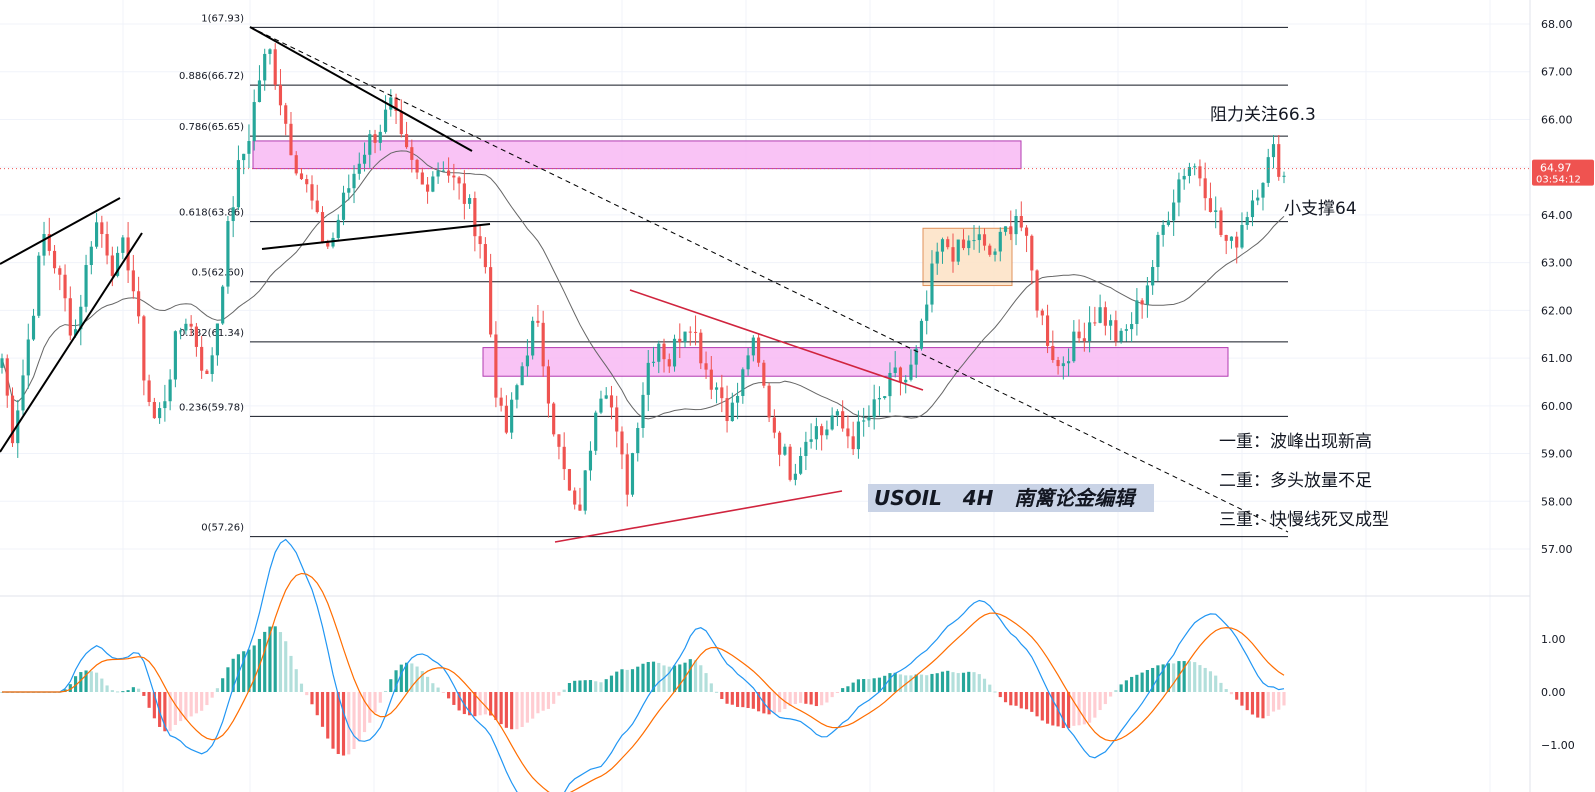 Image resolution: width=1595 pixels, height=792 pixels. What do you see at coordinates (1557, 454) in the screenshot?
I see `price-tick-label: 59.00` at bounding box center [1557, 454].